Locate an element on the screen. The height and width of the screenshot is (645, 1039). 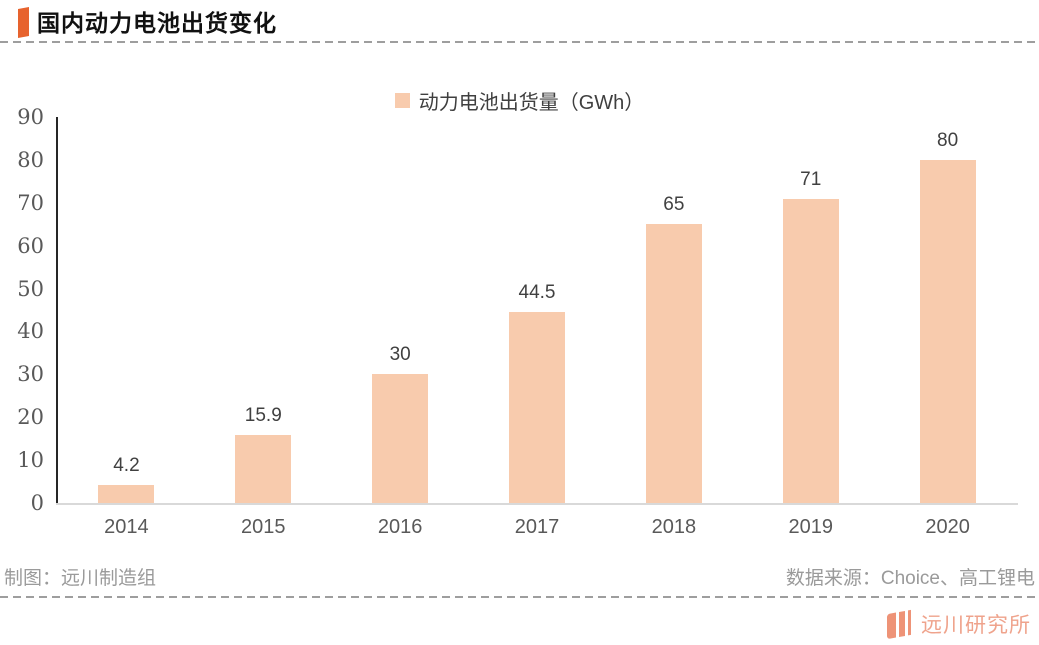
bar-slot: 44.5 2017 is located at coordinates (537, 327).